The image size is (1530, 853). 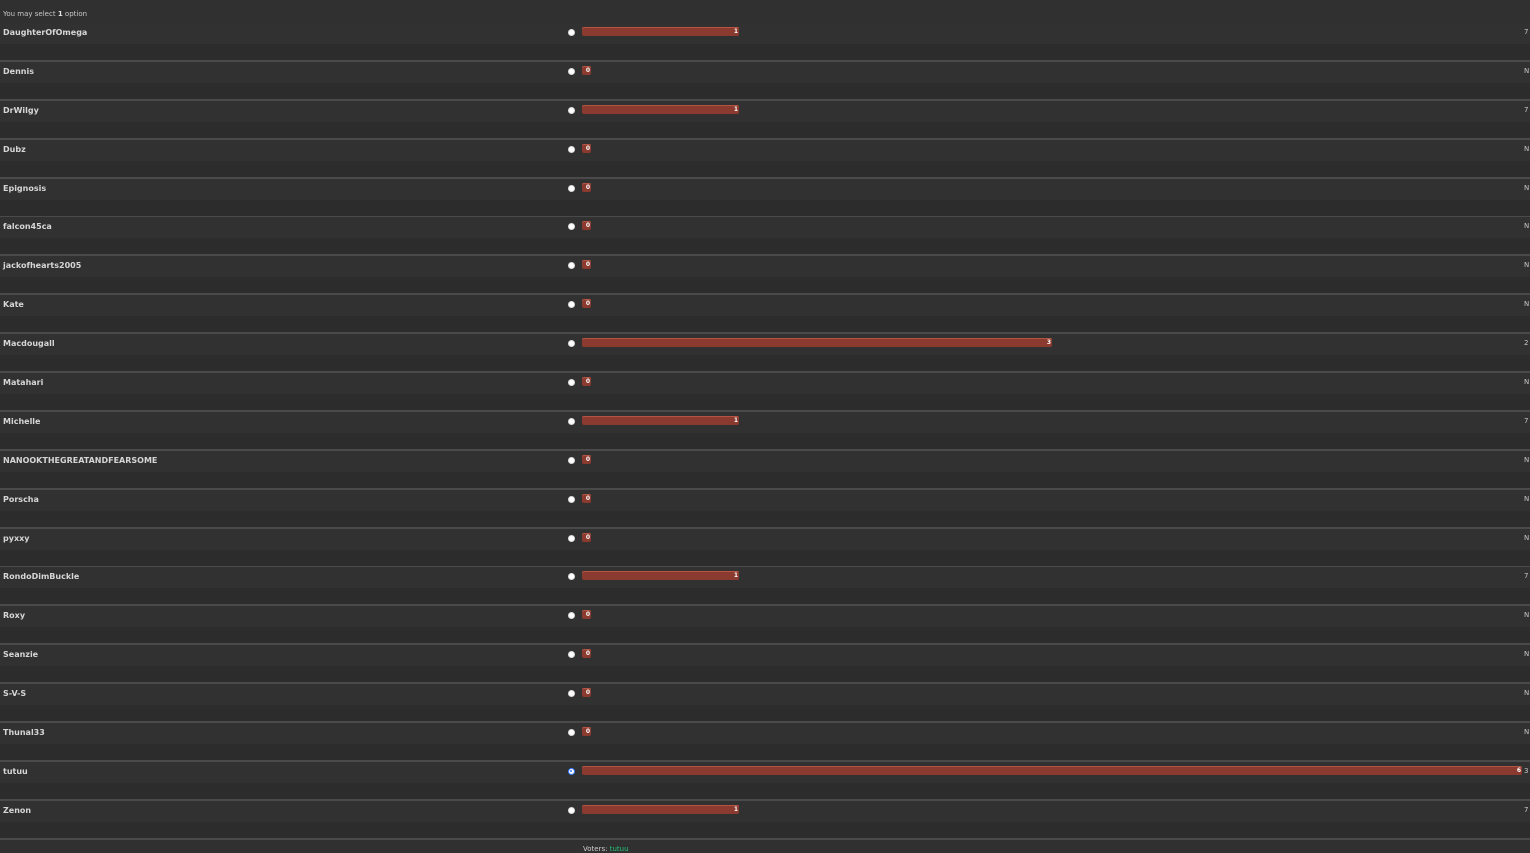 What do you see at coordinates (765, 34) in the screenshot?
I see `poll-option-main: DaughterOfOmega 1 7` at bounding box center [765, 34].